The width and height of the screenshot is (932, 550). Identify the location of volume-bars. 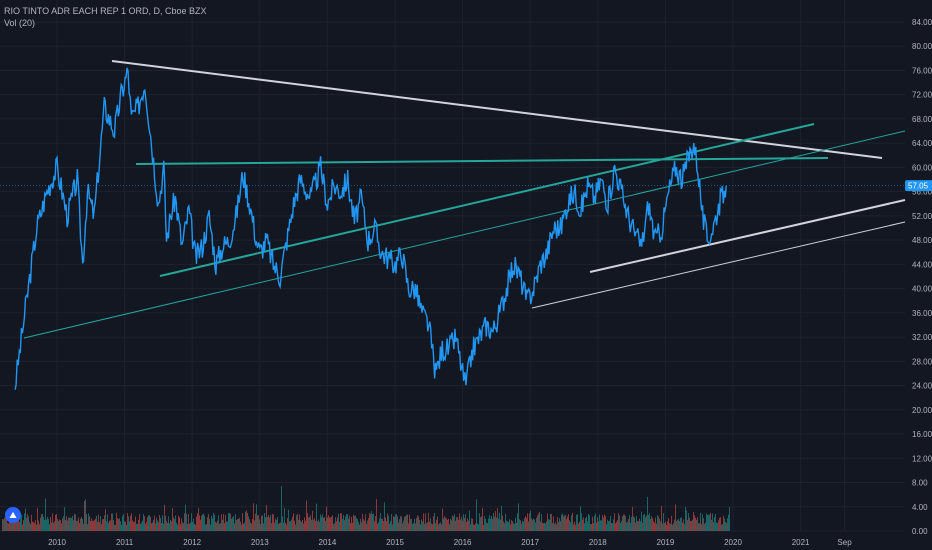
(366, 508).